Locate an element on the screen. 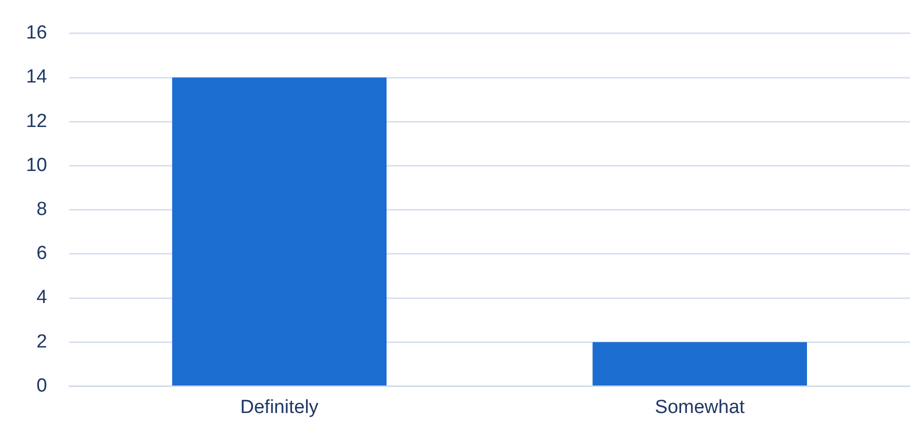  y-tick-label: 16 is located at coordinates (37, 33).